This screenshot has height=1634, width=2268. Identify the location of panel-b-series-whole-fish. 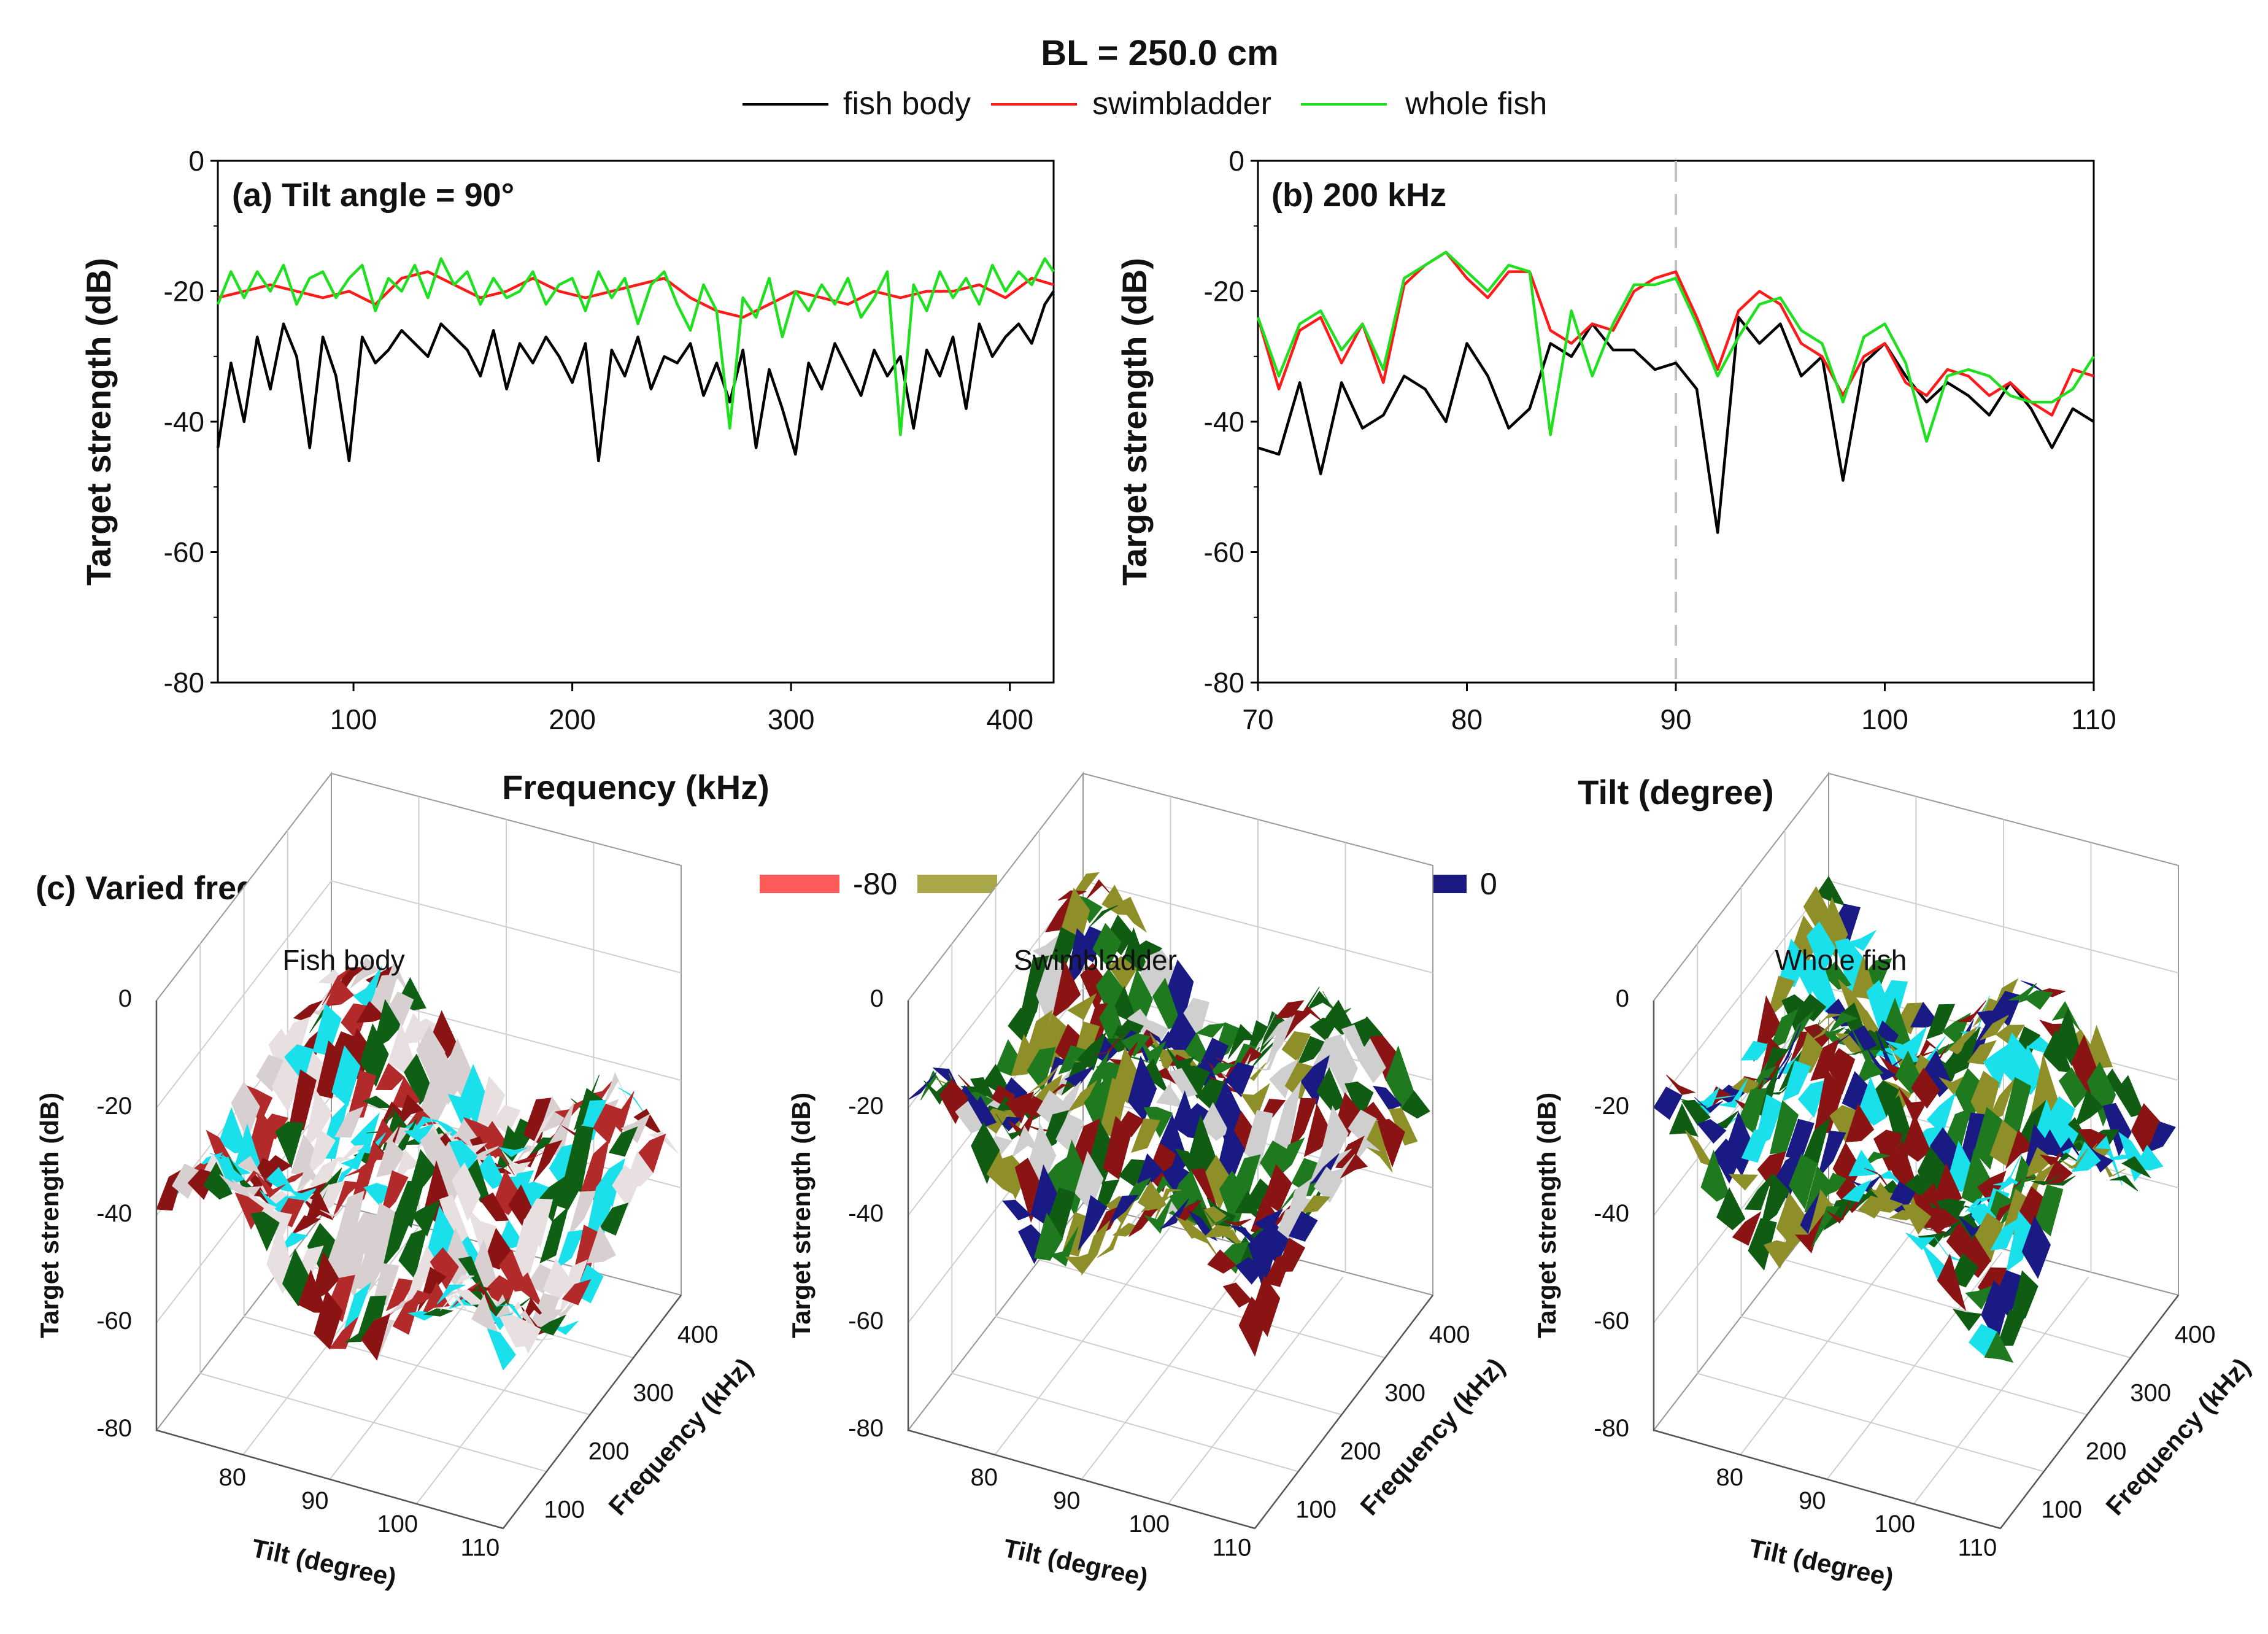
(1675, 347).